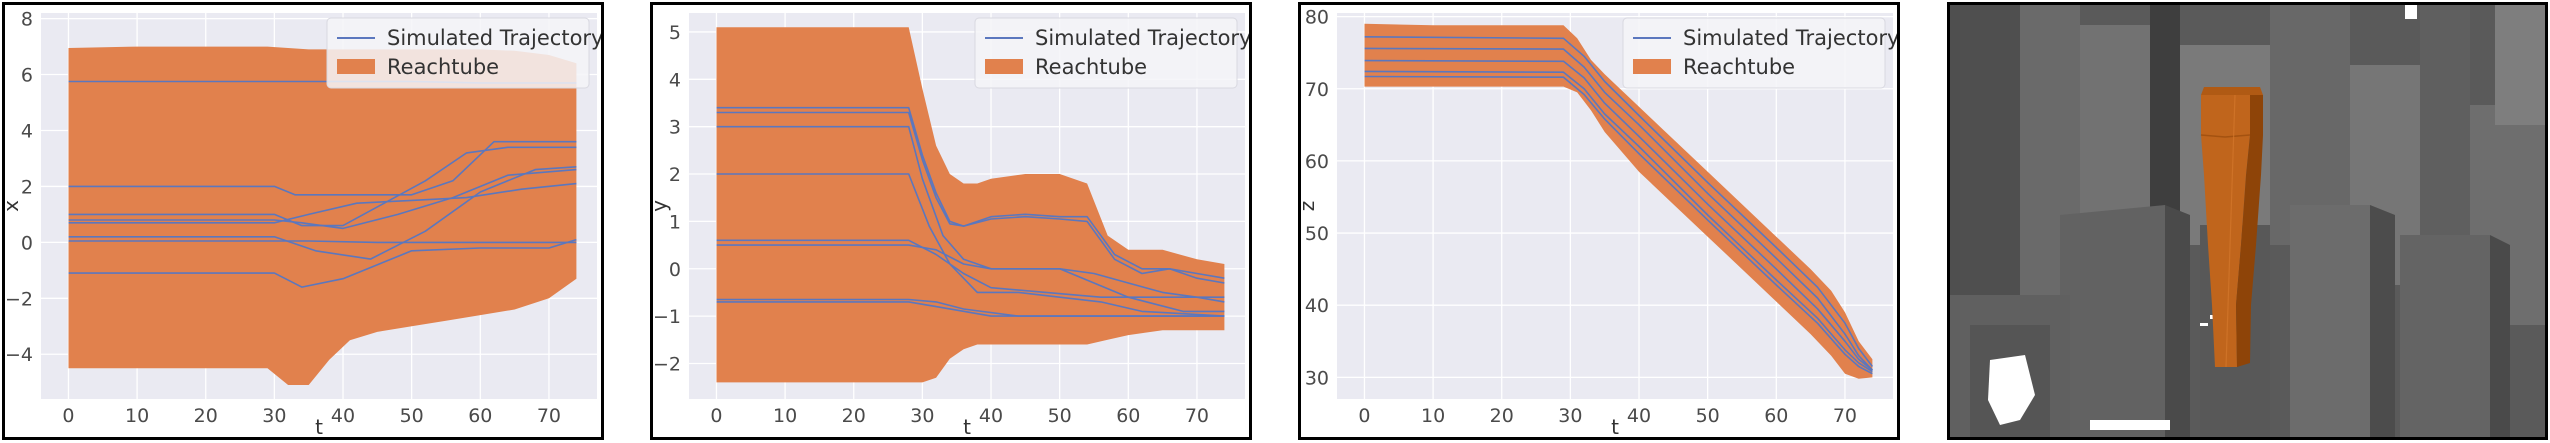 This screenshot has width=2550, height=443. What do you see at coordinates (675, 222) in the screenshot?
I see `y-tick-label: 1` at bounding box center [675, 222].